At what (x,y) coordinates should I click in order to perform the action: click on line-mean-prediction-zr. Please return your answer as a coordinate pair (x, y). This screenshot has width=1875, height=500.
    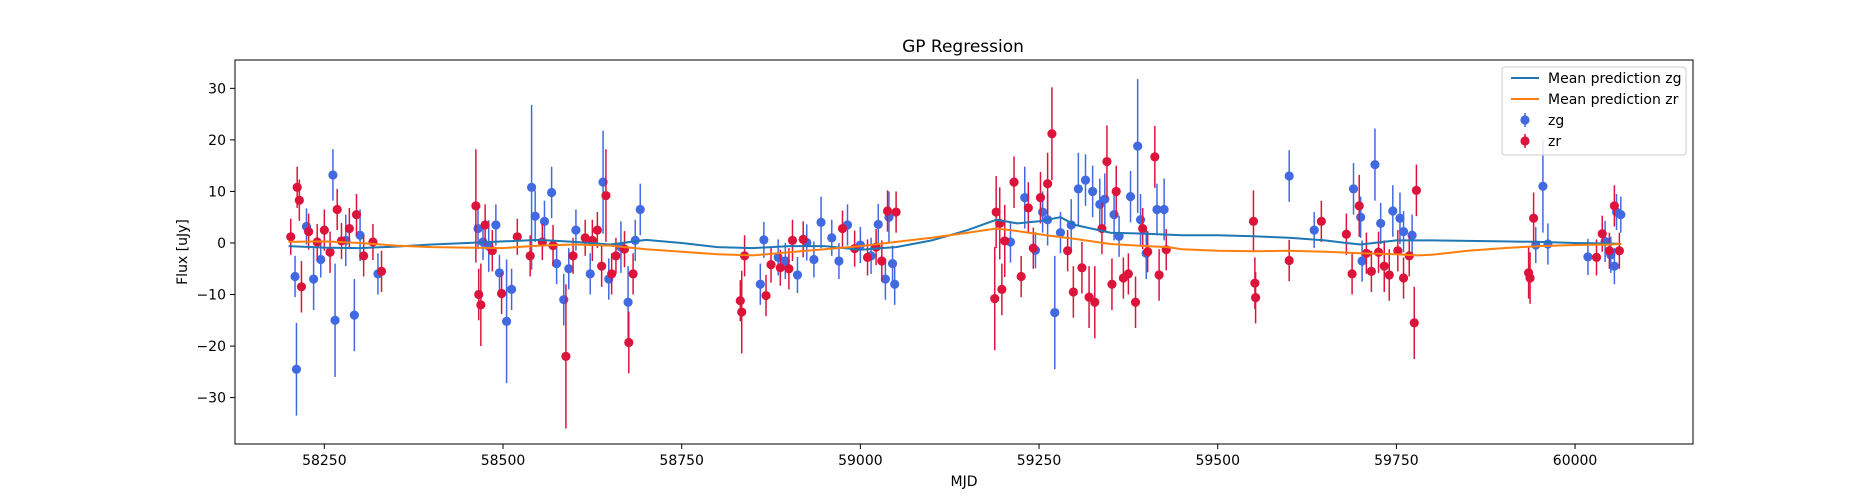
    Looking at the image, I should click on (955, 242).